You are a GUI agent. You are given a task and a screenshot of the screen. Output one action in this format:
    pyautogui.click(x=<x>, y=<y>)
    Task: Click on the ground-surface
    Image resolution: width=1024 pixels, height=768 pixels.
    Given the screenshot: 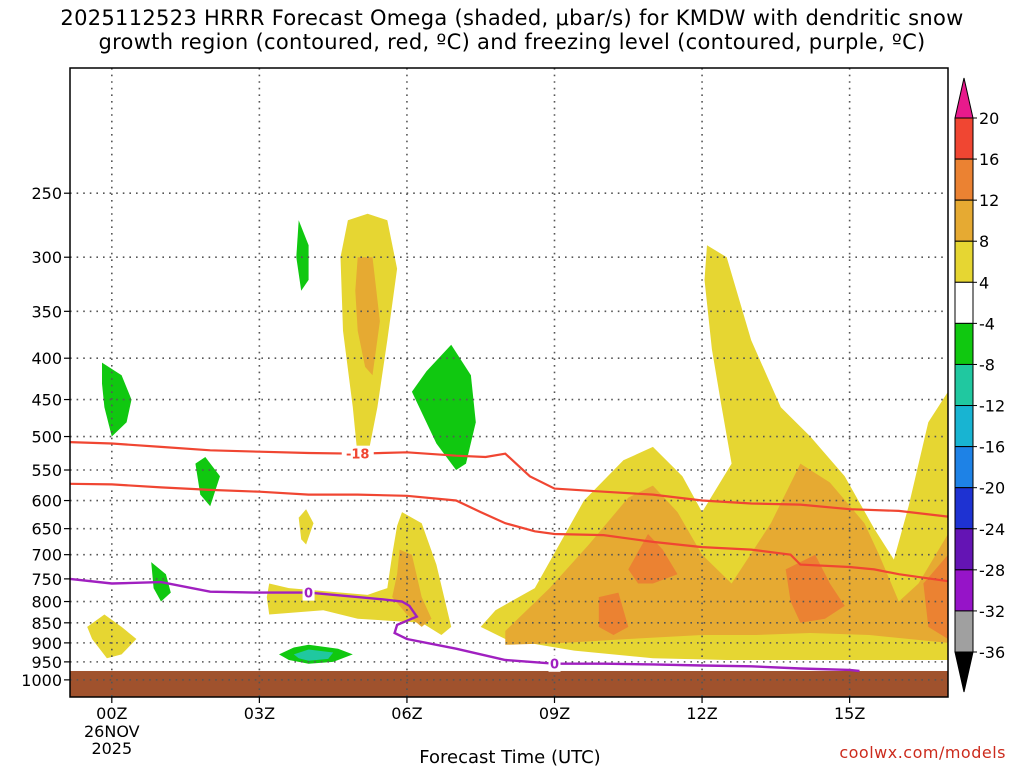 What is the action you would take?
    pyautogui.click(x=509, y=683)
    